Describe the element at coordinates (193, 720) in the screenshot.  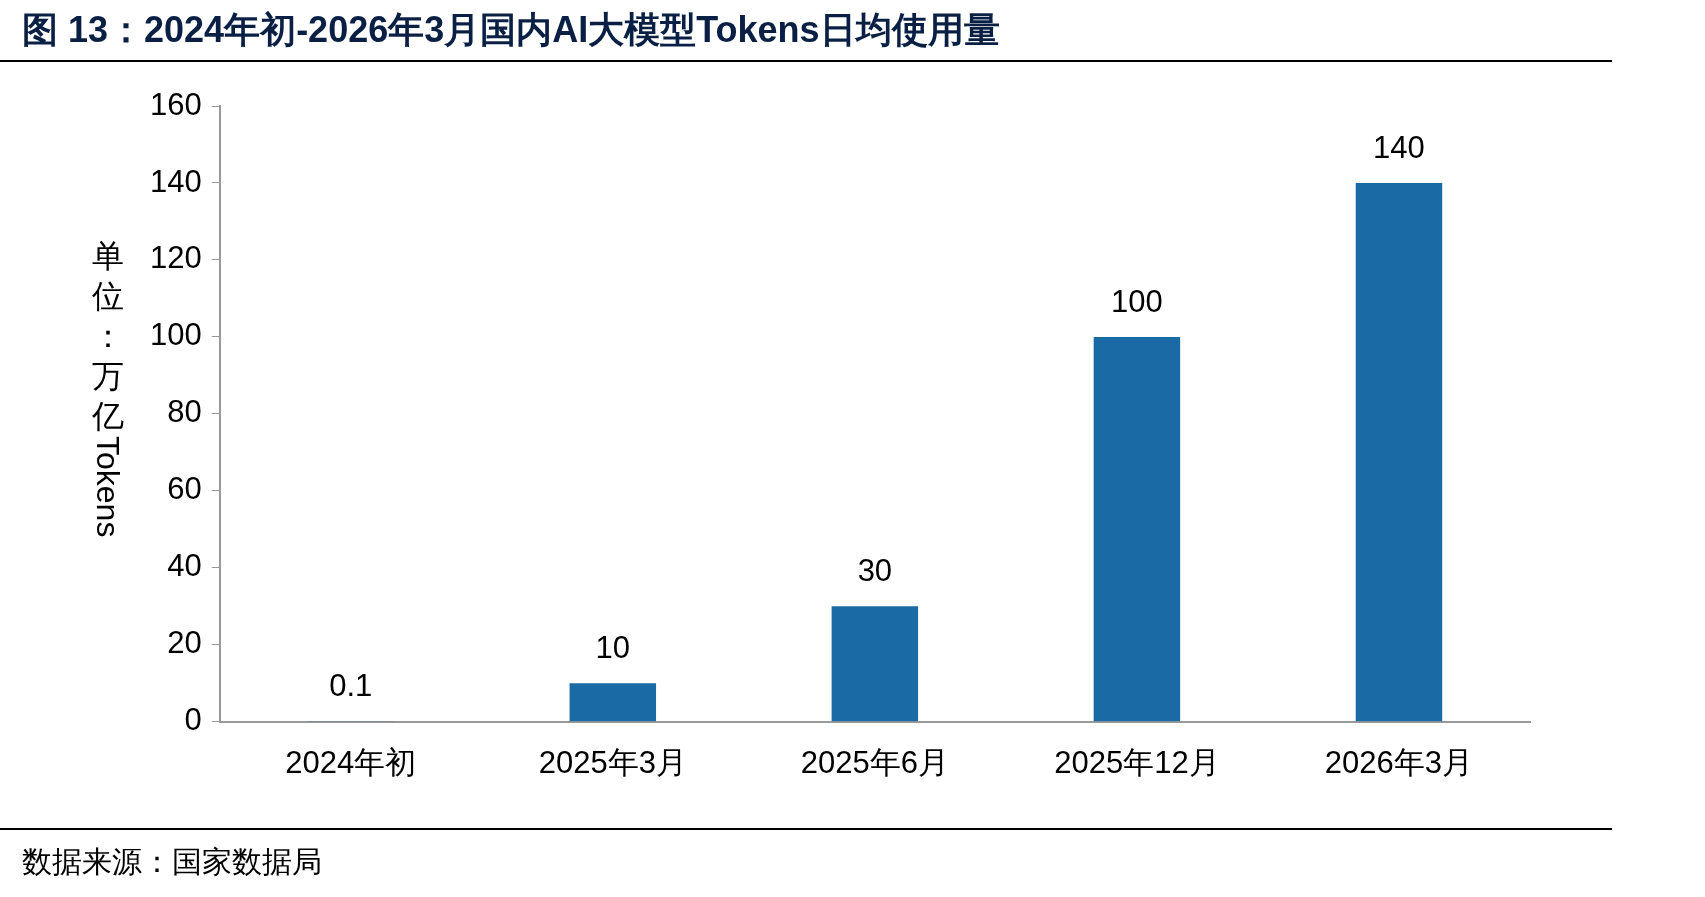
I see `y-tick-label: 0` at that location.